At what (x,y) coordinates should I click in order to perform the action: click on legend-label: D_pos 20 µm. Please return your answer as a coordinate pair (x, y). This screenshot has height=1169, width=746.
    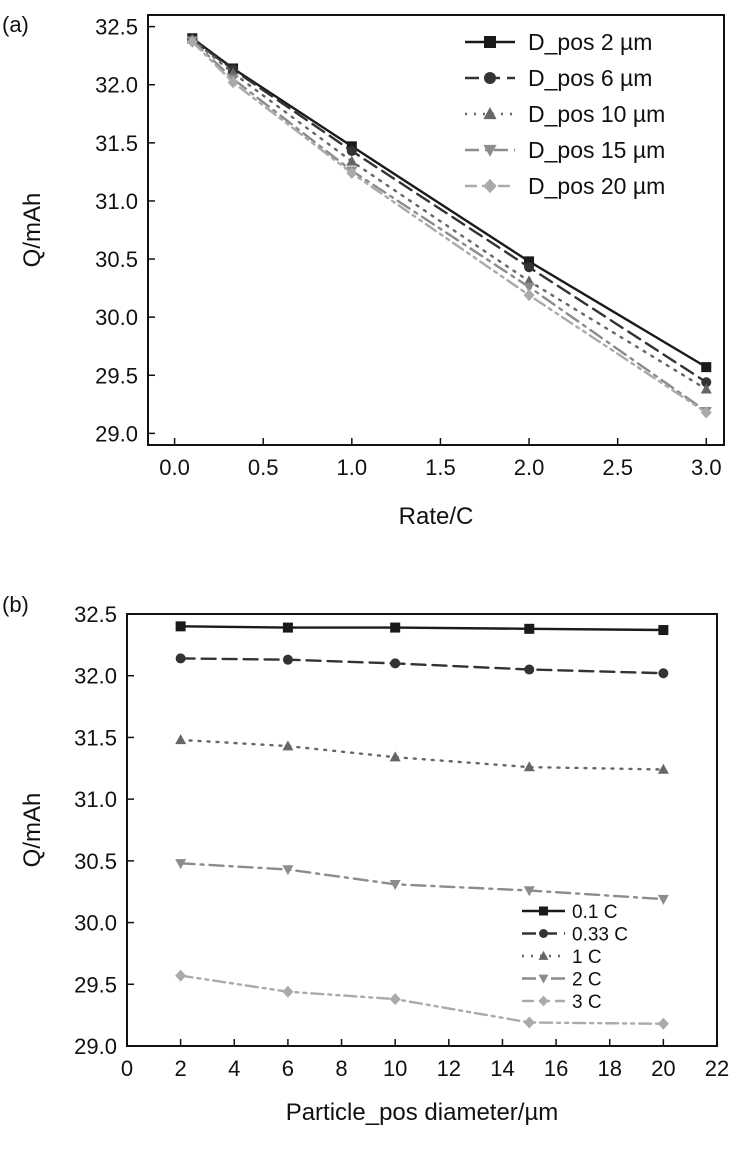
    Looking at the image, I should click on (596, 186).